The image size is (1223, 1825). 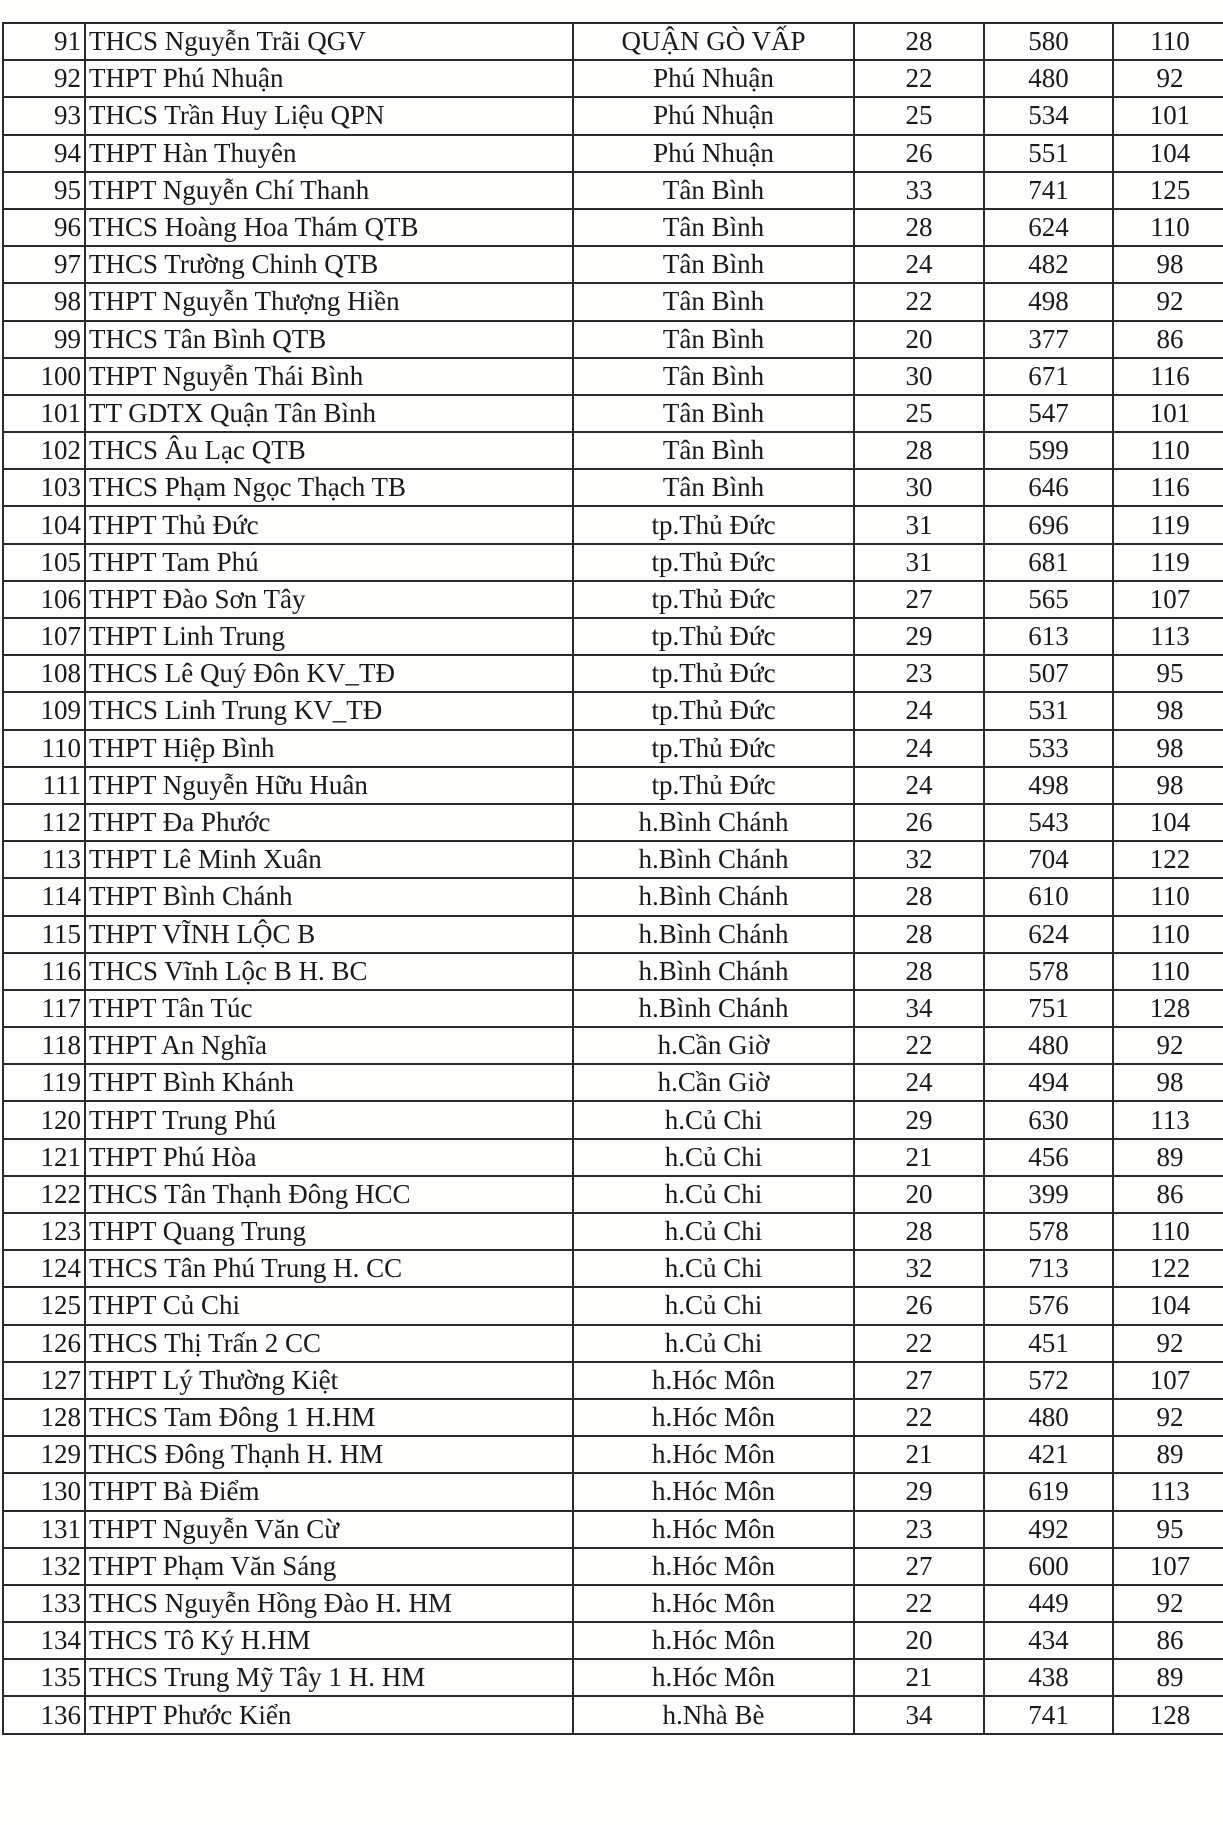 I want to click on table-row: 98 THPT Nguyễn Thượng Hiền Tân Bình 22 498 92, so click(x=612, y=302).